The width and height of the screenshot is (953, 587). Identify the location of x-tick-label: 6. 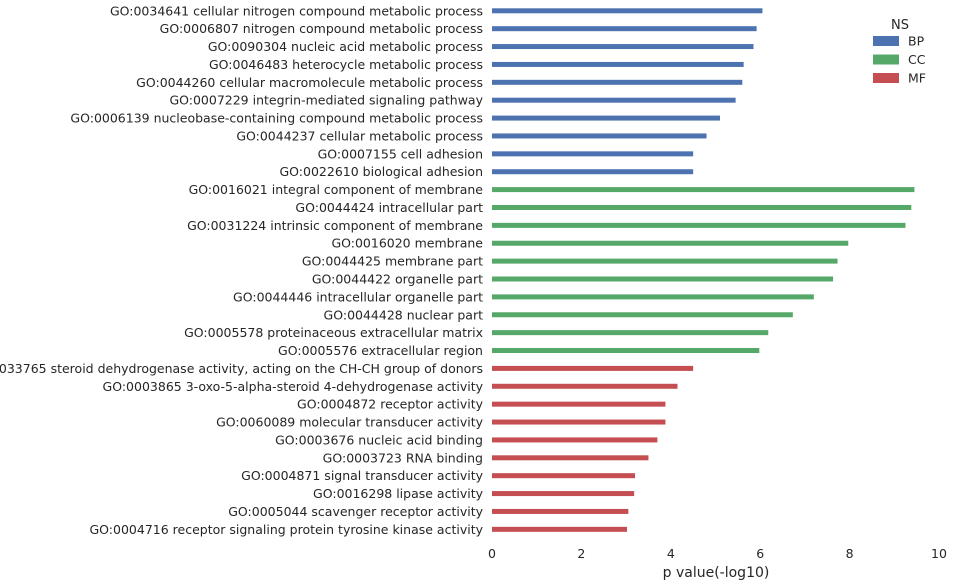
(760, 553).